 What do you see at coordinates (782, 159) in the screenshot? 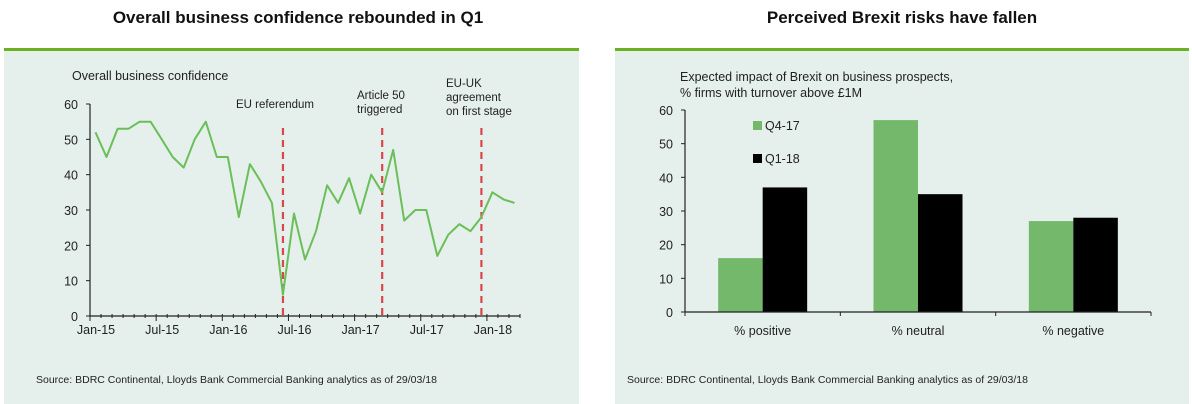
I see `legend-label: Q1-18` at bounding box center [782, 159].